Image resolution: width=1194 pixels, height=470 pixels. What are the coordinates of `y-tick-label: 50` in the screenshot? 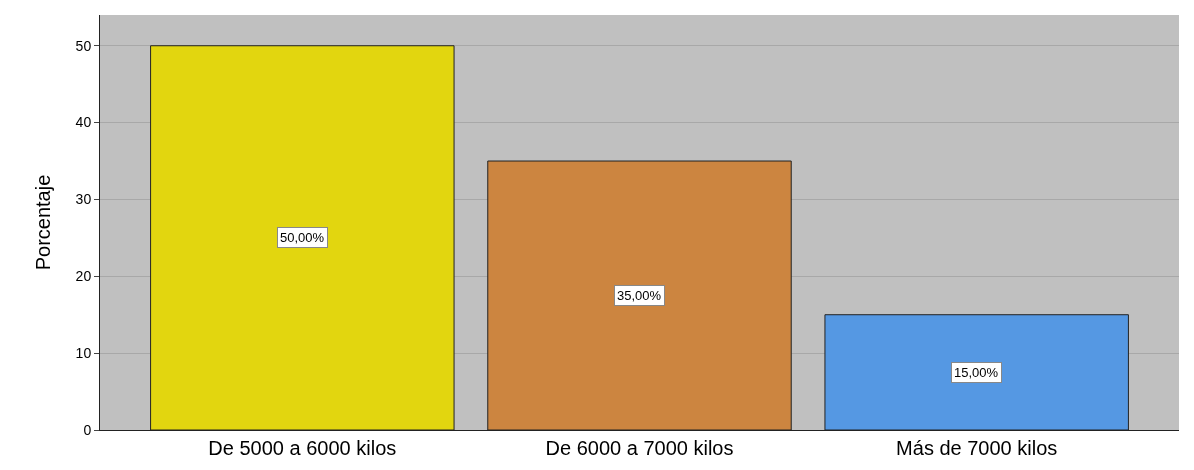 It's located at (83, 45).